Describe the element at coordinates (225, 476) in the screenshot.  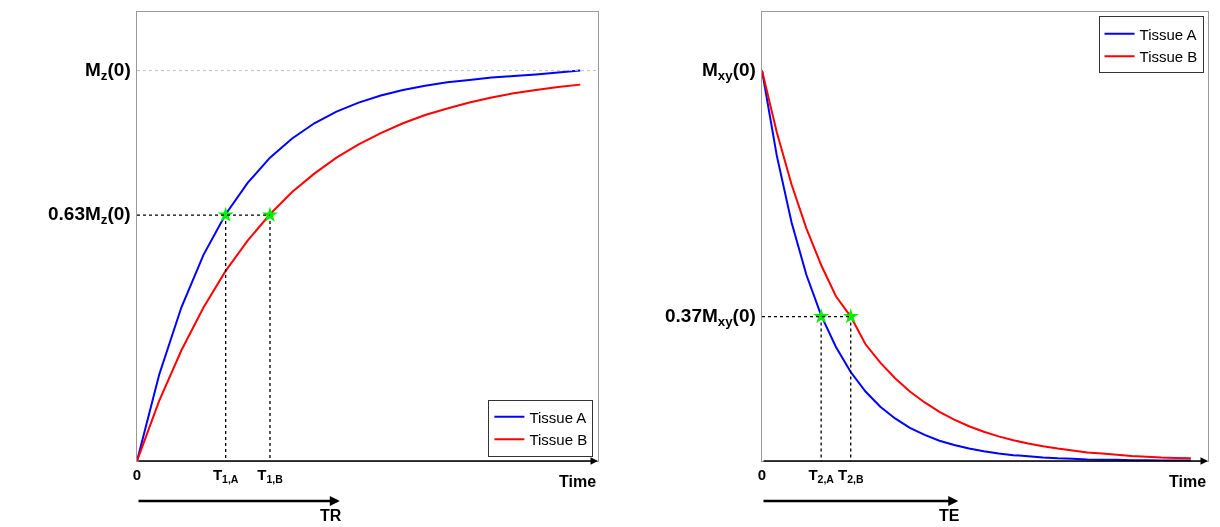
I see `x-tick-label: T$_{1,A}$` at that location.